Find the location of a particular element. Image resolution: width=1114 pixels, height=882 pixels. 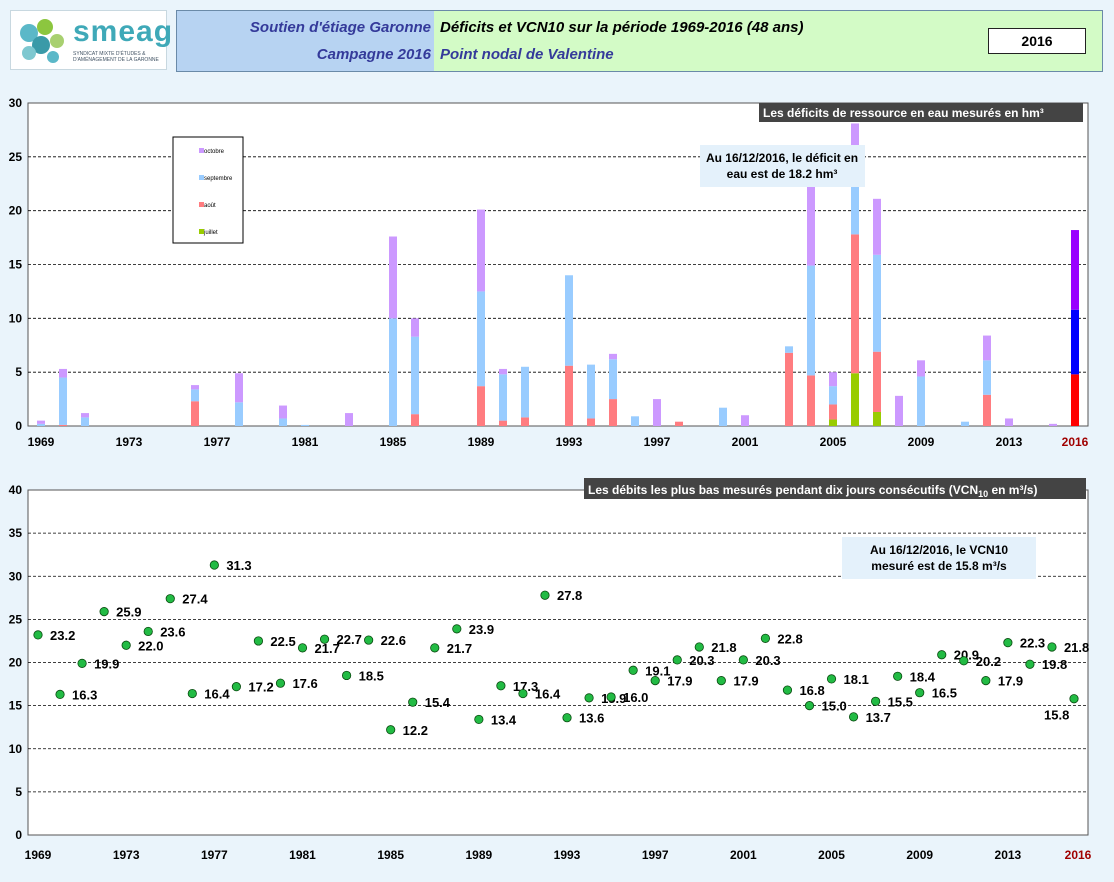

legend-label: juillet is located at coordinates (210, 233).